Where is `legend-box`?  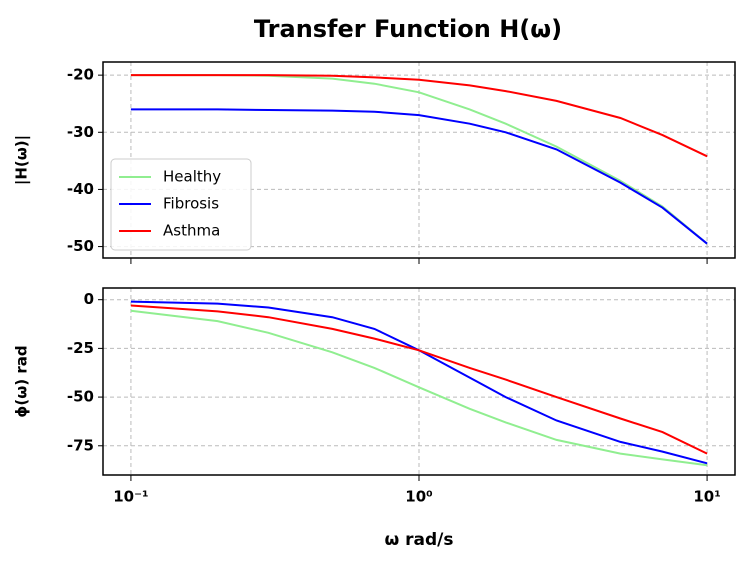
legend-box is located at coordinates (181, 204).